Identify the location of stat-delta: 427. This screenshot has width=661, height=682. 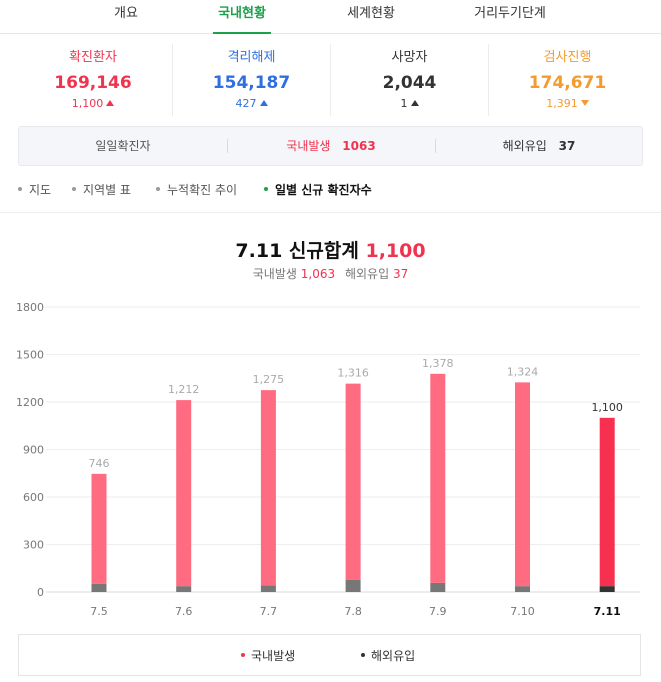
(251, 104).